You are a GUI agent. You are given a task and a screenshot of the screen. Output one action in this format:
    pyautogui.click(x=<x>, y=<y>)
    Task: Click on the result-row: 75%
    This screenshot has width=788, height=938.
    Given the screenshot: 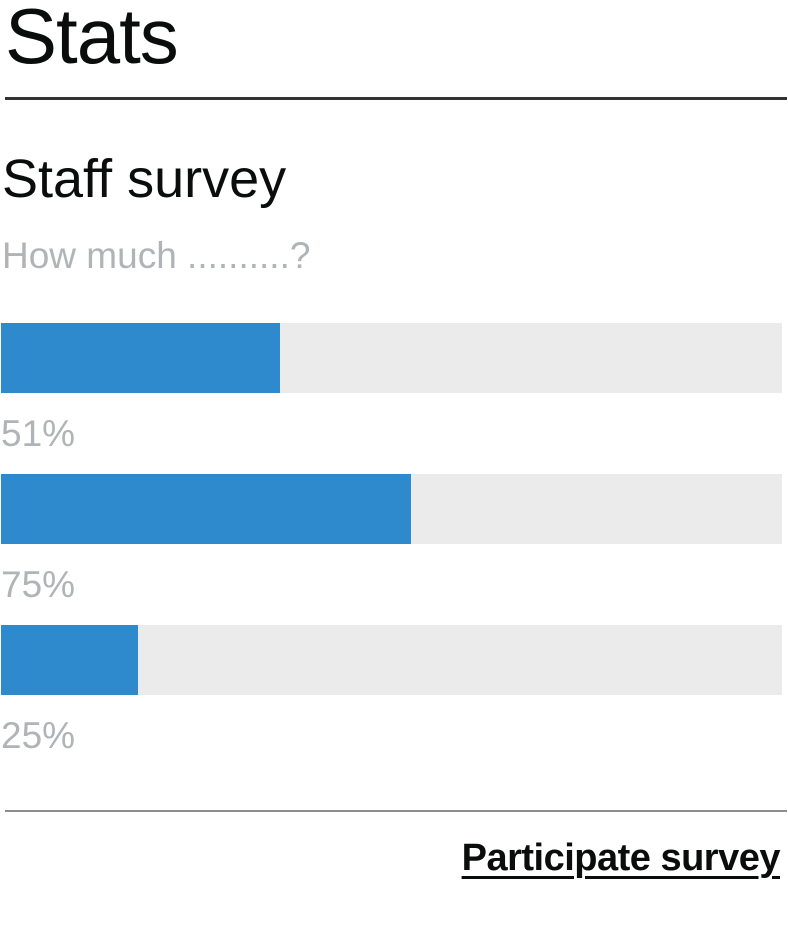 What is the action you would take?
    pyautogui.click(x=391, y=544)
    